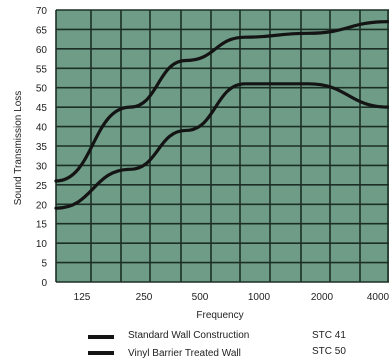  Describe the element at coordinates (42, 205) in the screenshot. I see `y-tick-label: 20` at that location.